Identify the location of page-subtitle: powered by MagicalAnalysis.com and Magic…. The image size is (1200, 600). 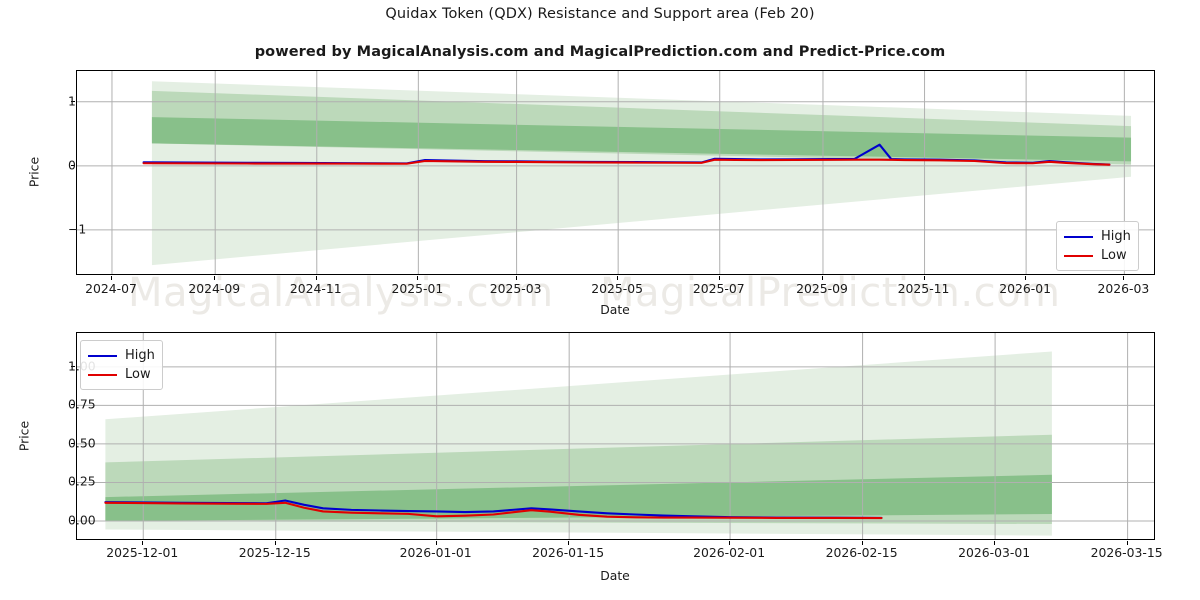
(600, 52).